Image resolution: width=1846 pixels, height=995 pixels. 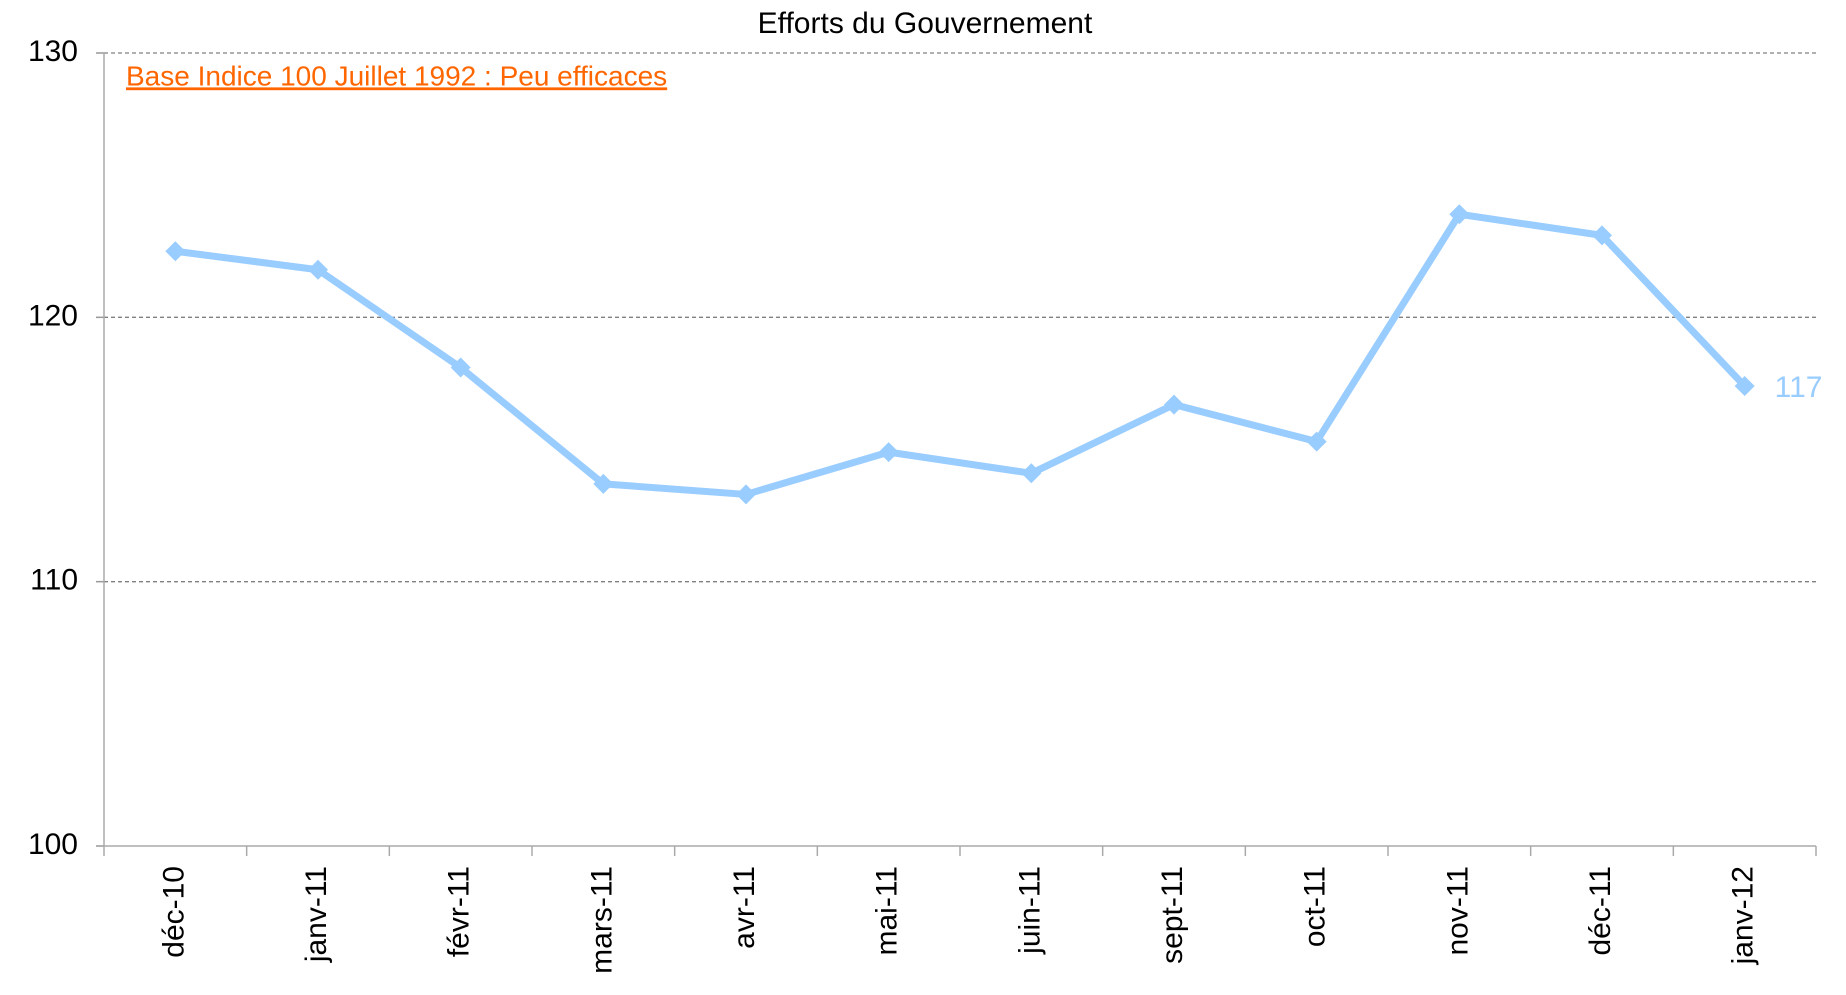 What do you see at coordinates (744, 907) in the screenshot?
I see `x-tick-label: avr-11` at bounding box center [744, 907].